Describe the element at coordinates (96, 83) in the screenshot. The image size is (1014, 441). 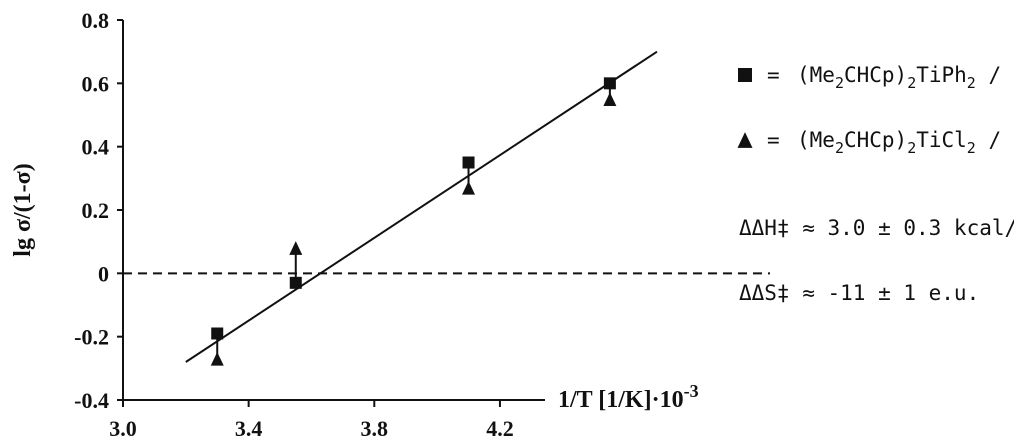
I see `y-tick-label: 0.6` at that location.